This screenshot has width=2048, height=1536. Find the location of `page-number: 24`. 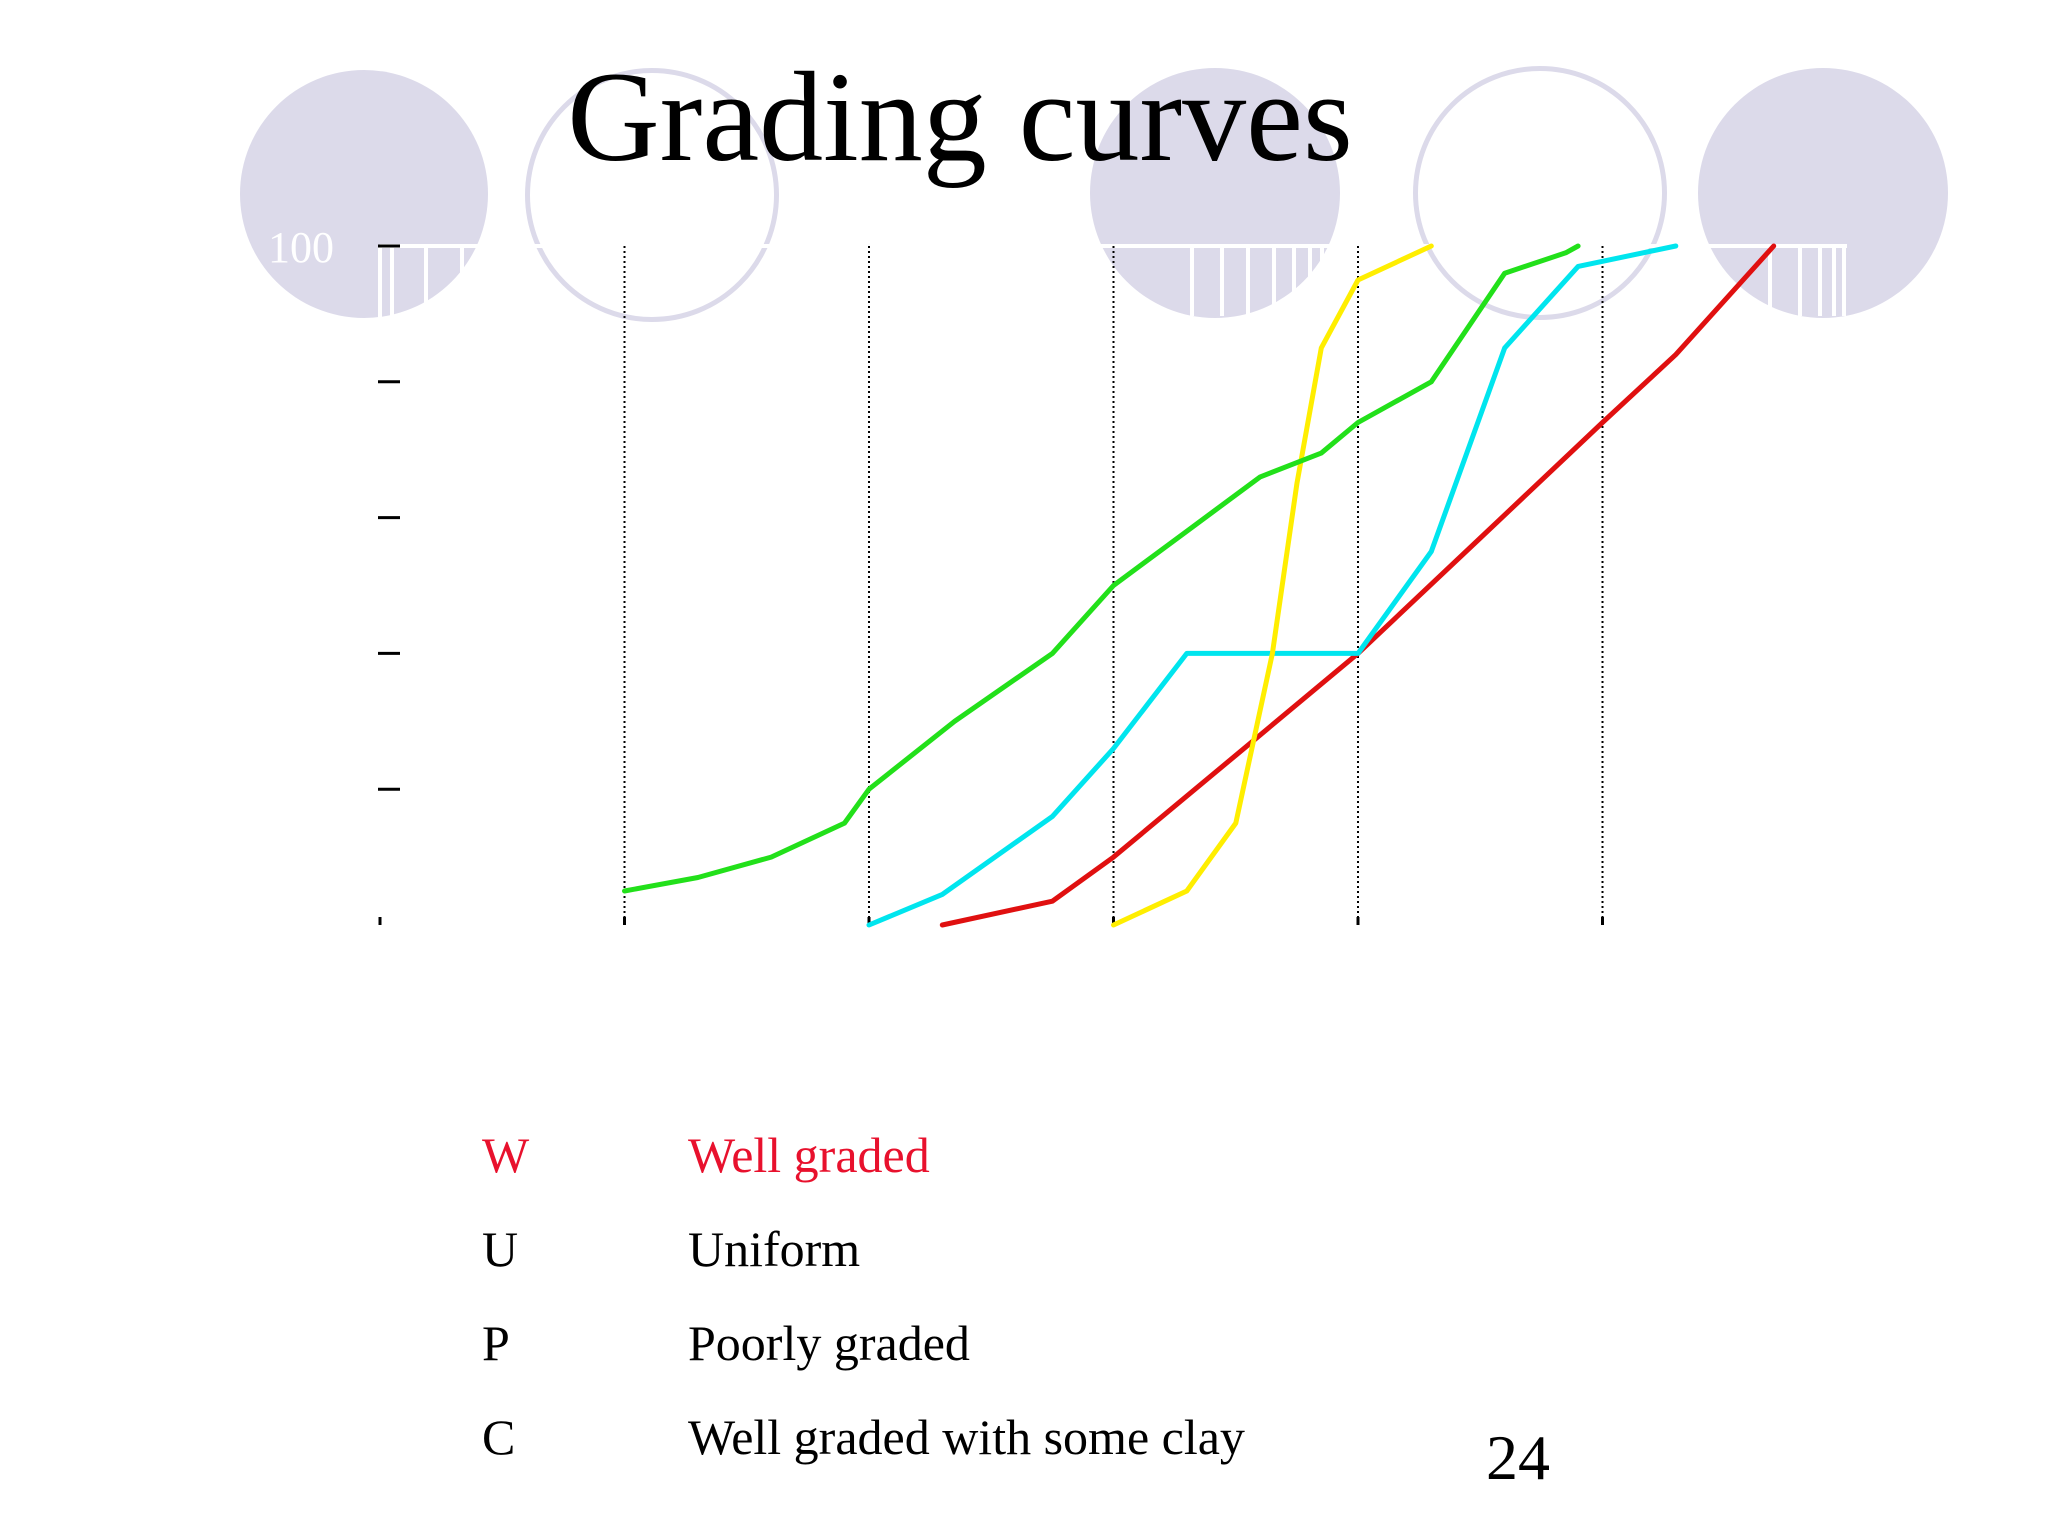

page-number: 24 is located at coordinates (1518, 1457).